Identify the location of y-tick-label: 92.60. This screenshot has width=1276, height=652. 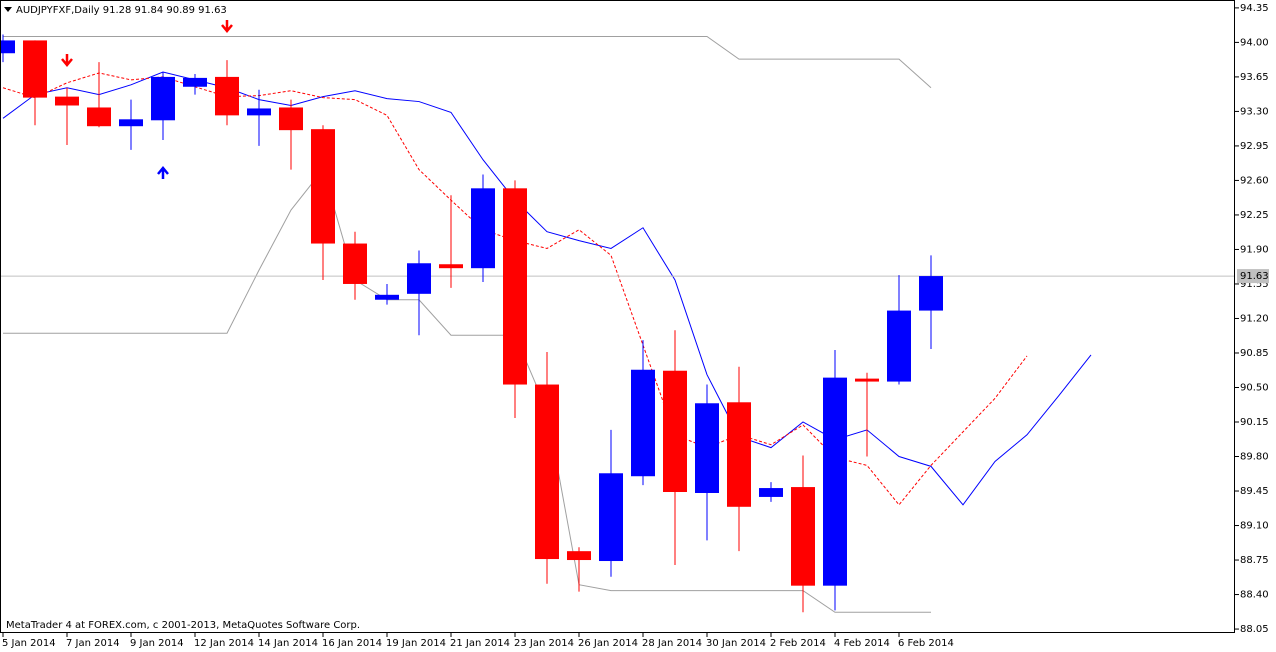
(1254, 180).